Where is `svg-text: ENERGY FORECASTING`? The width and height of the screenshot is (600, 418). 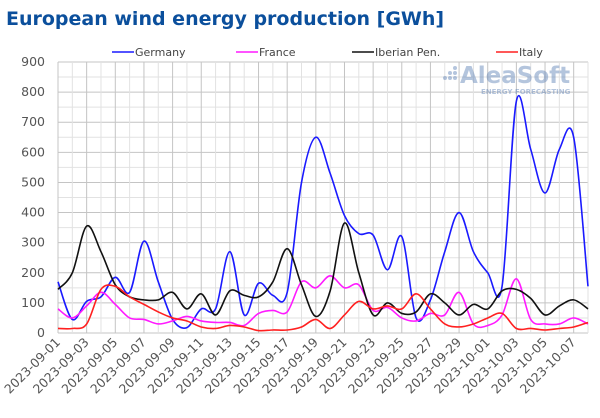
svg-text: ENERGY FORECASTING is located at coordinates (526, 92).